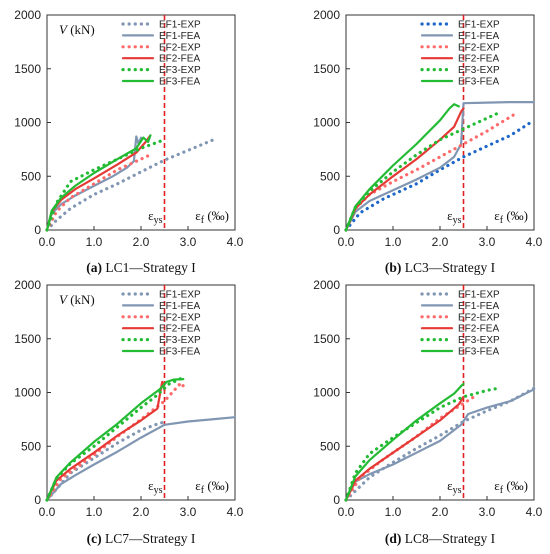  Describe the element at coordinates (404, 448) in the screenshot. I see `series-line-ef2-fea` at that location.